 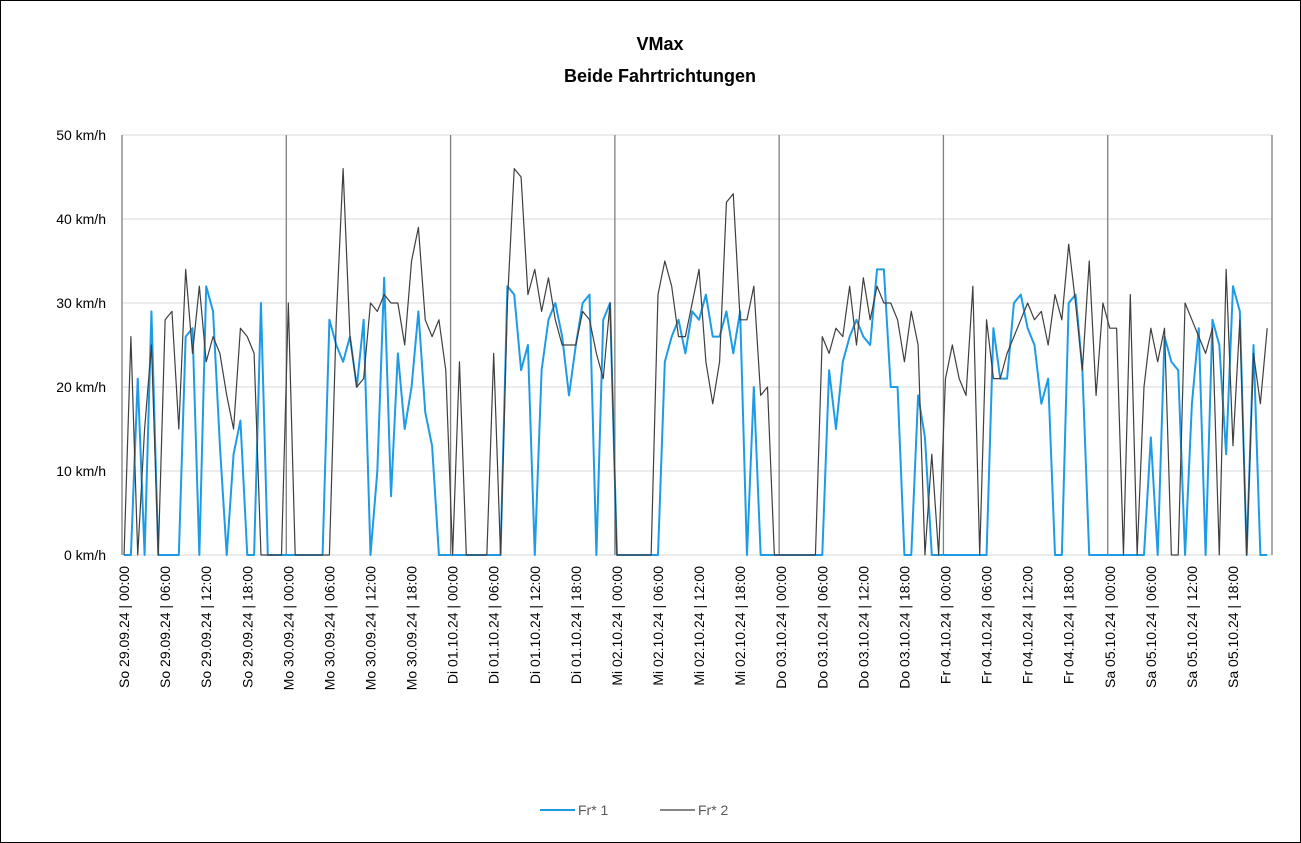 I want to click on x-tick-label: Sa 05.10.24 | 12:00, so click(x=1192, y=627).